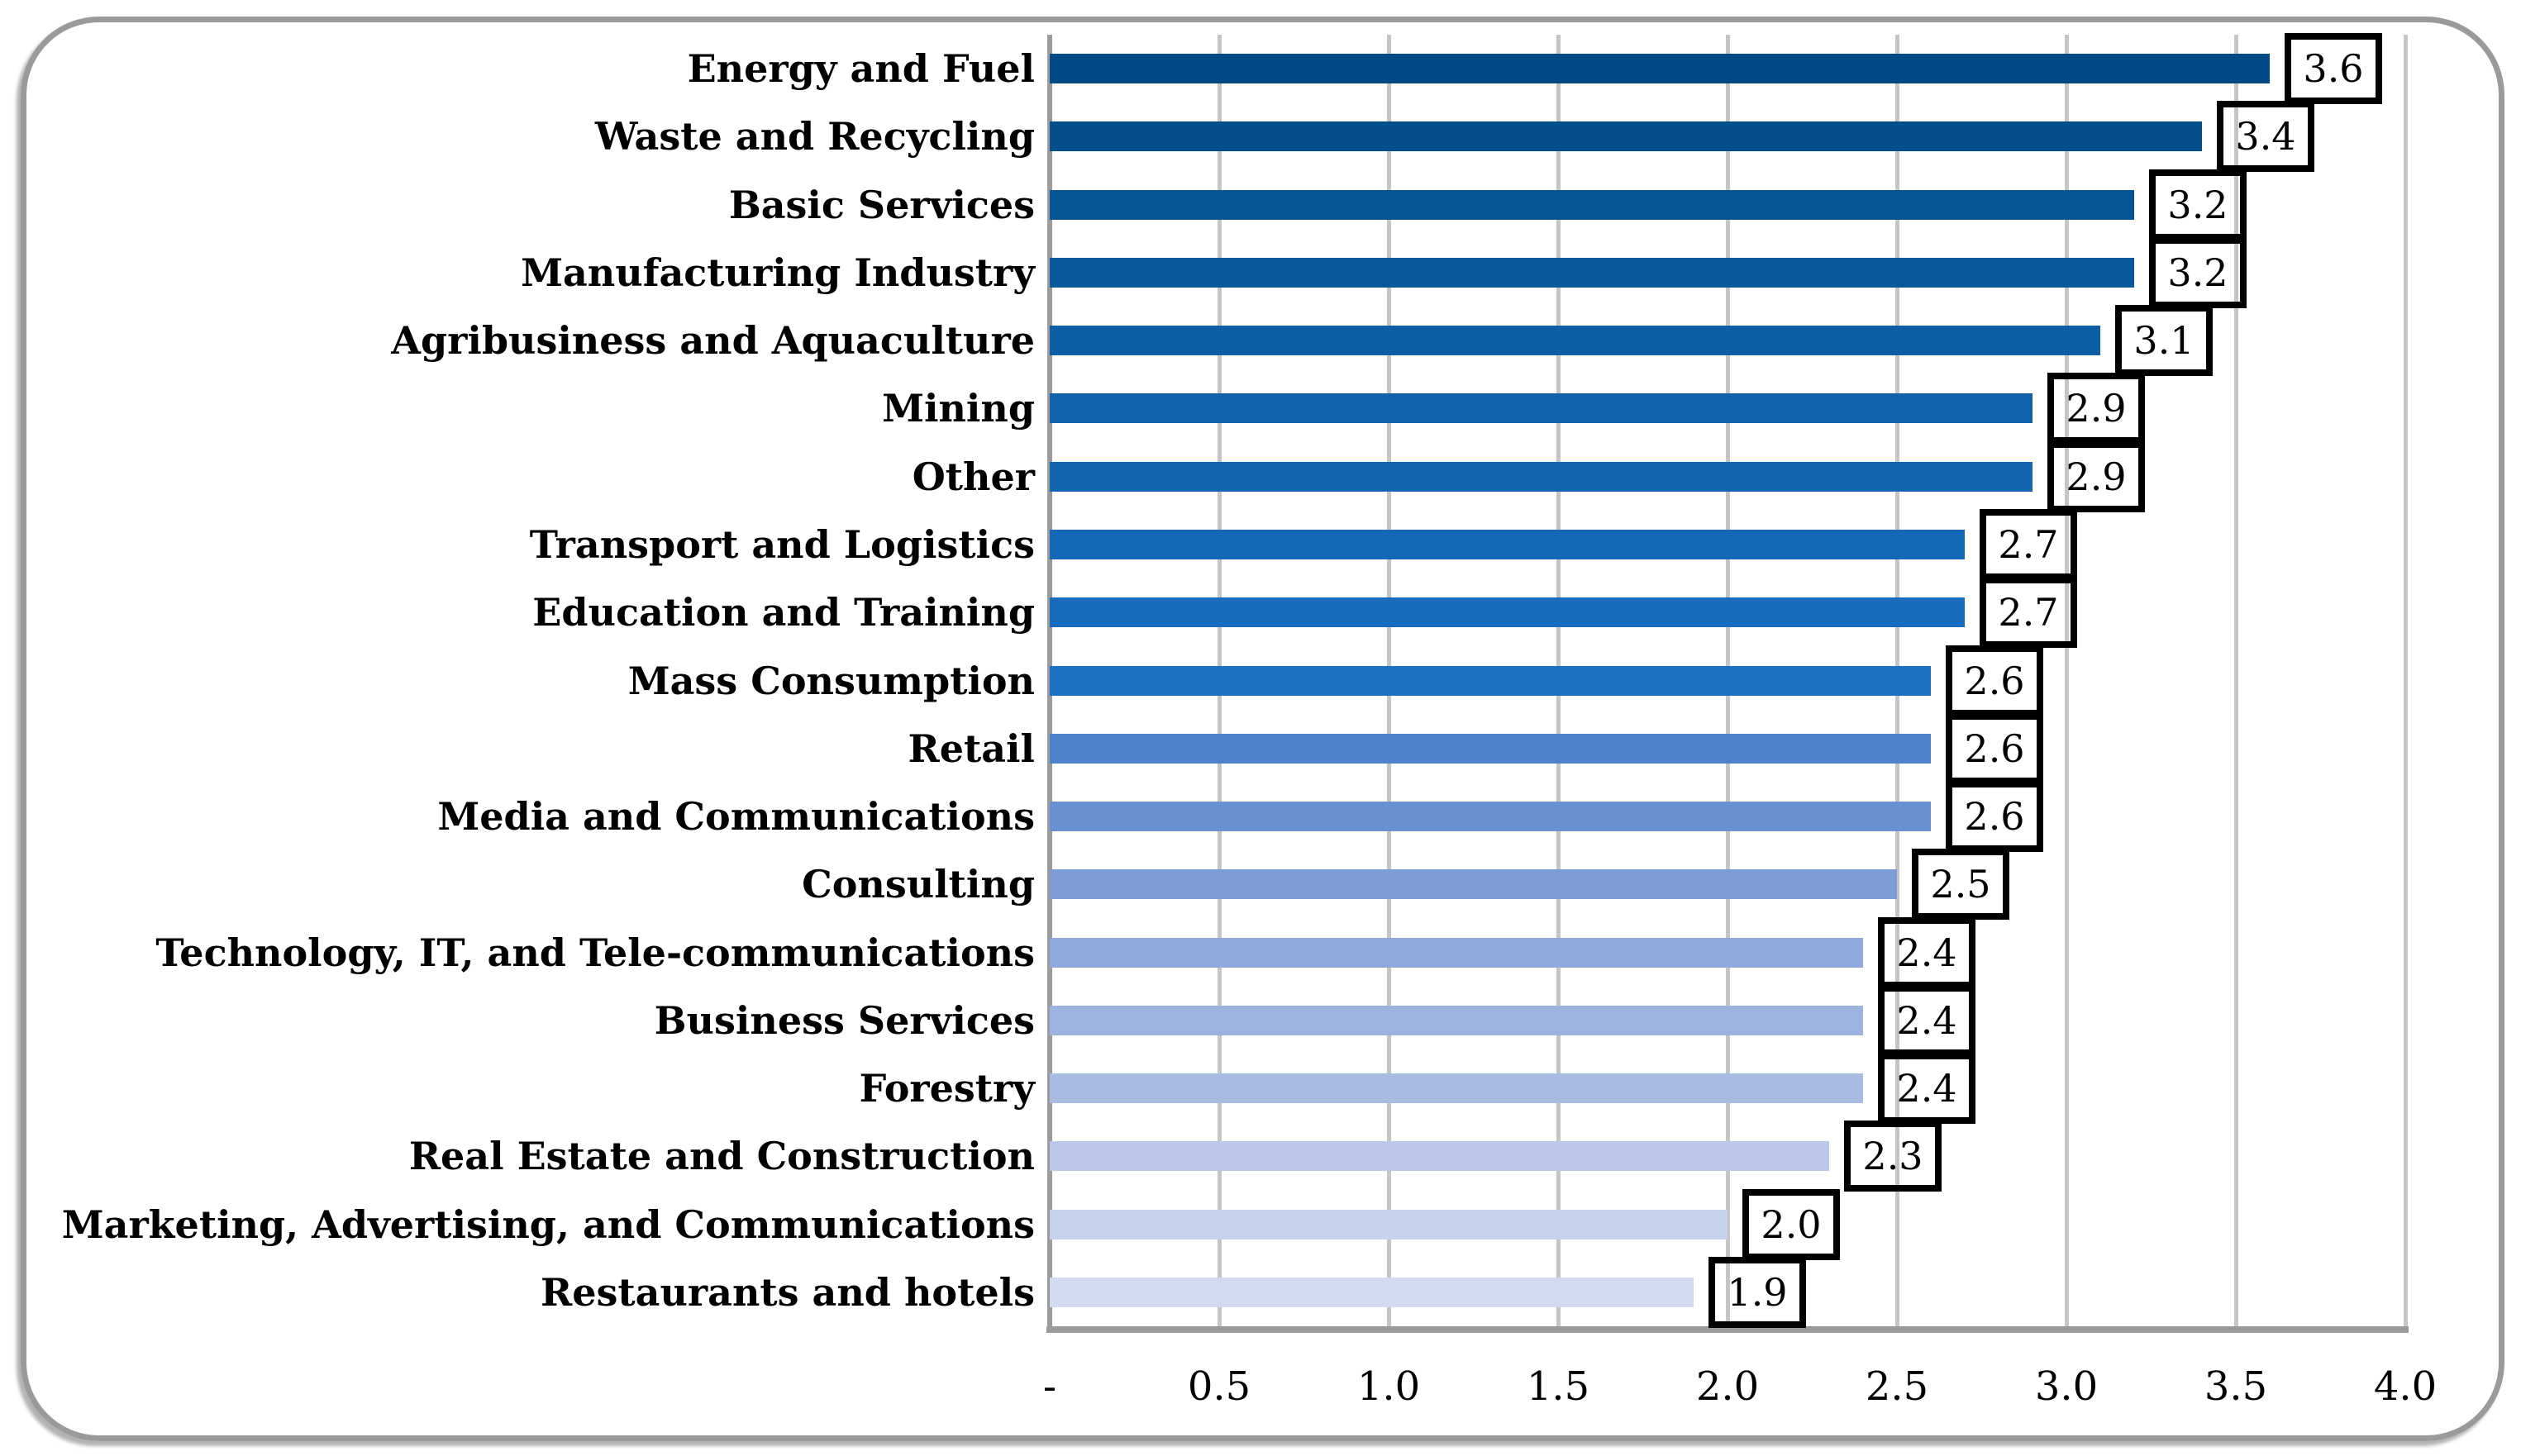 The image size is (2521, 1456). I want to click on value-label-box: 1.9, so click(1757, 1292).